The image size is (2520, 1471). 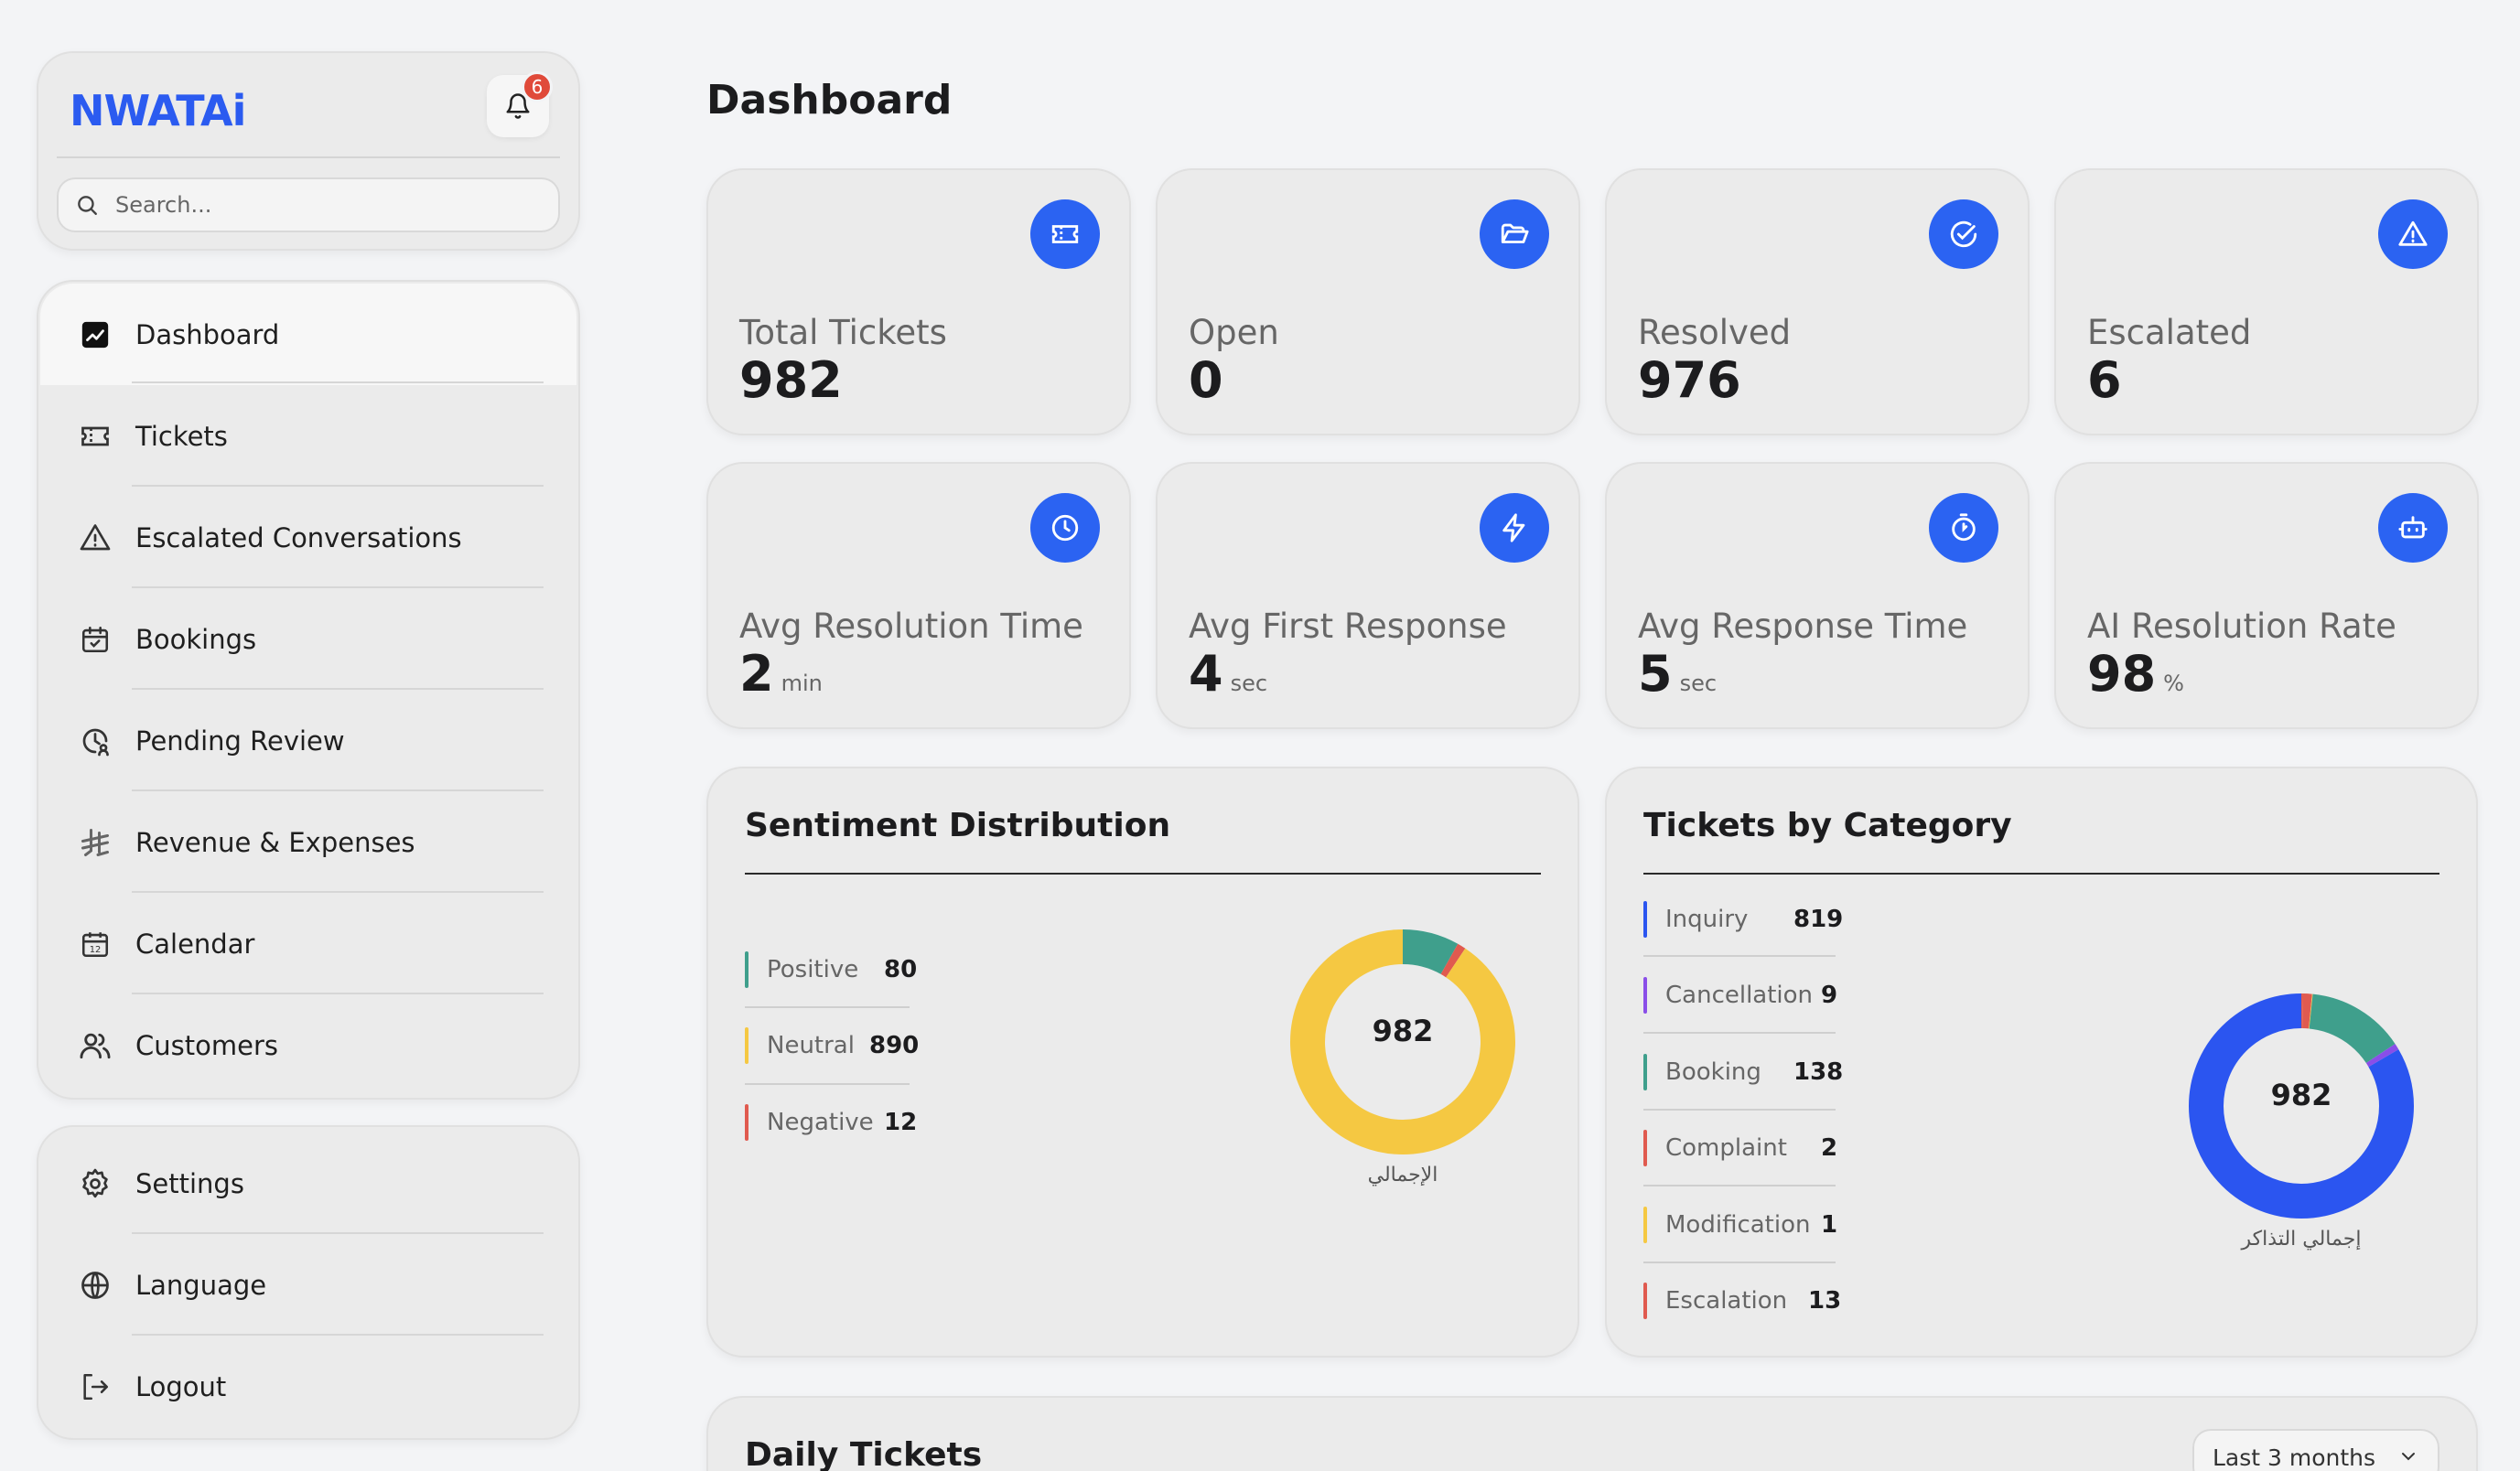 I want to click on sidebar-item-label: Language, so click(x=201, y=1285).